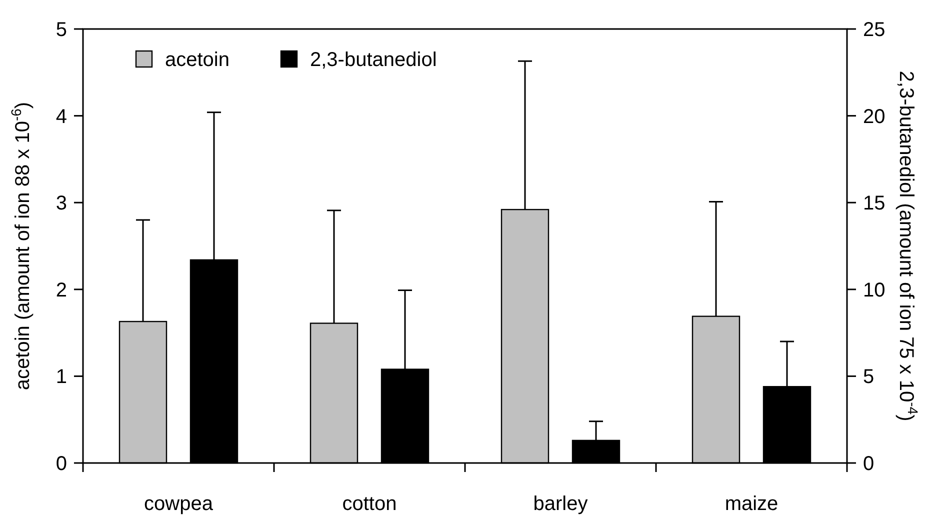 The width and height of the screenshot is (933, 516). I want to click on y-tick-label: 3, so click(61, 203).